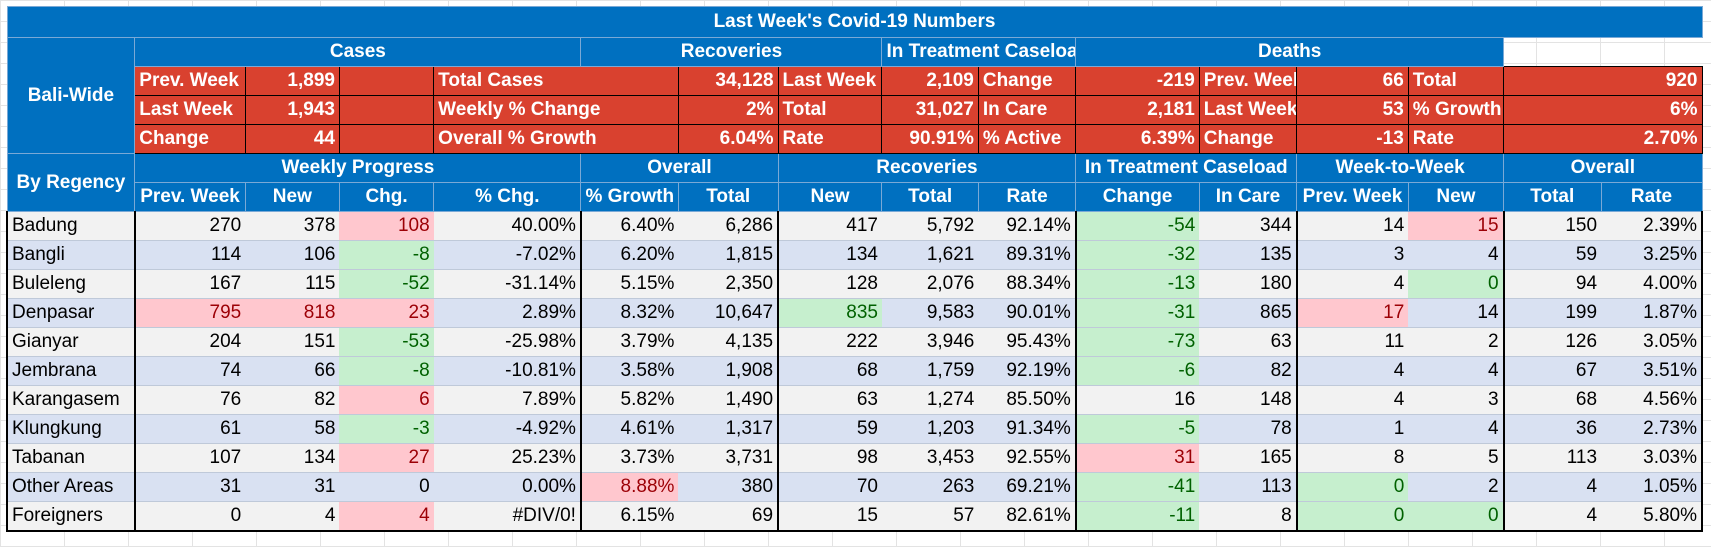 The width and height of the screenshot is (1711, 547). Describe the element at coordinates (70, 400) in the screenshot. I see `regency-name: Karangasem` at that location.